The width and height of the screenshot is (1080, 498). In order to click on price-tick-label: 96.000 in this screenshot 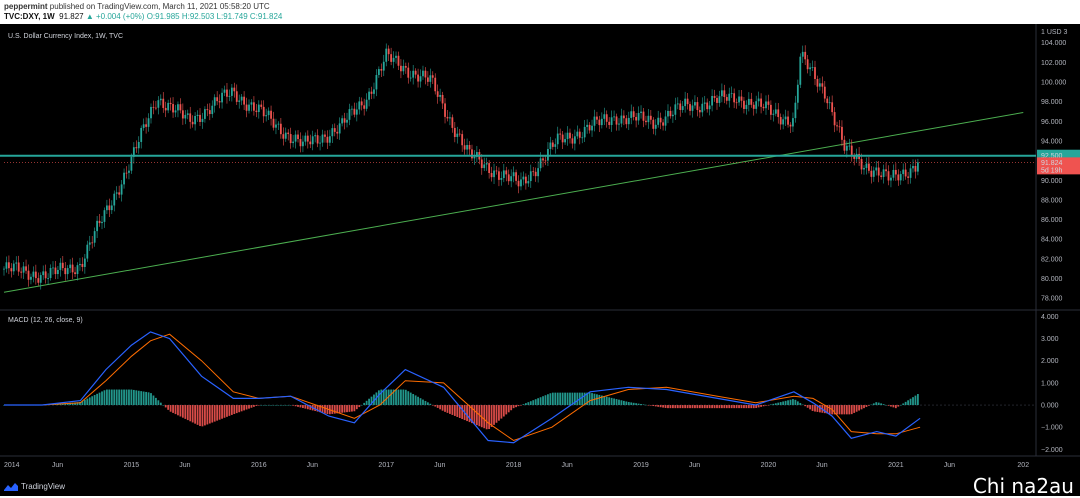, I will do `click(1052, 122)`.